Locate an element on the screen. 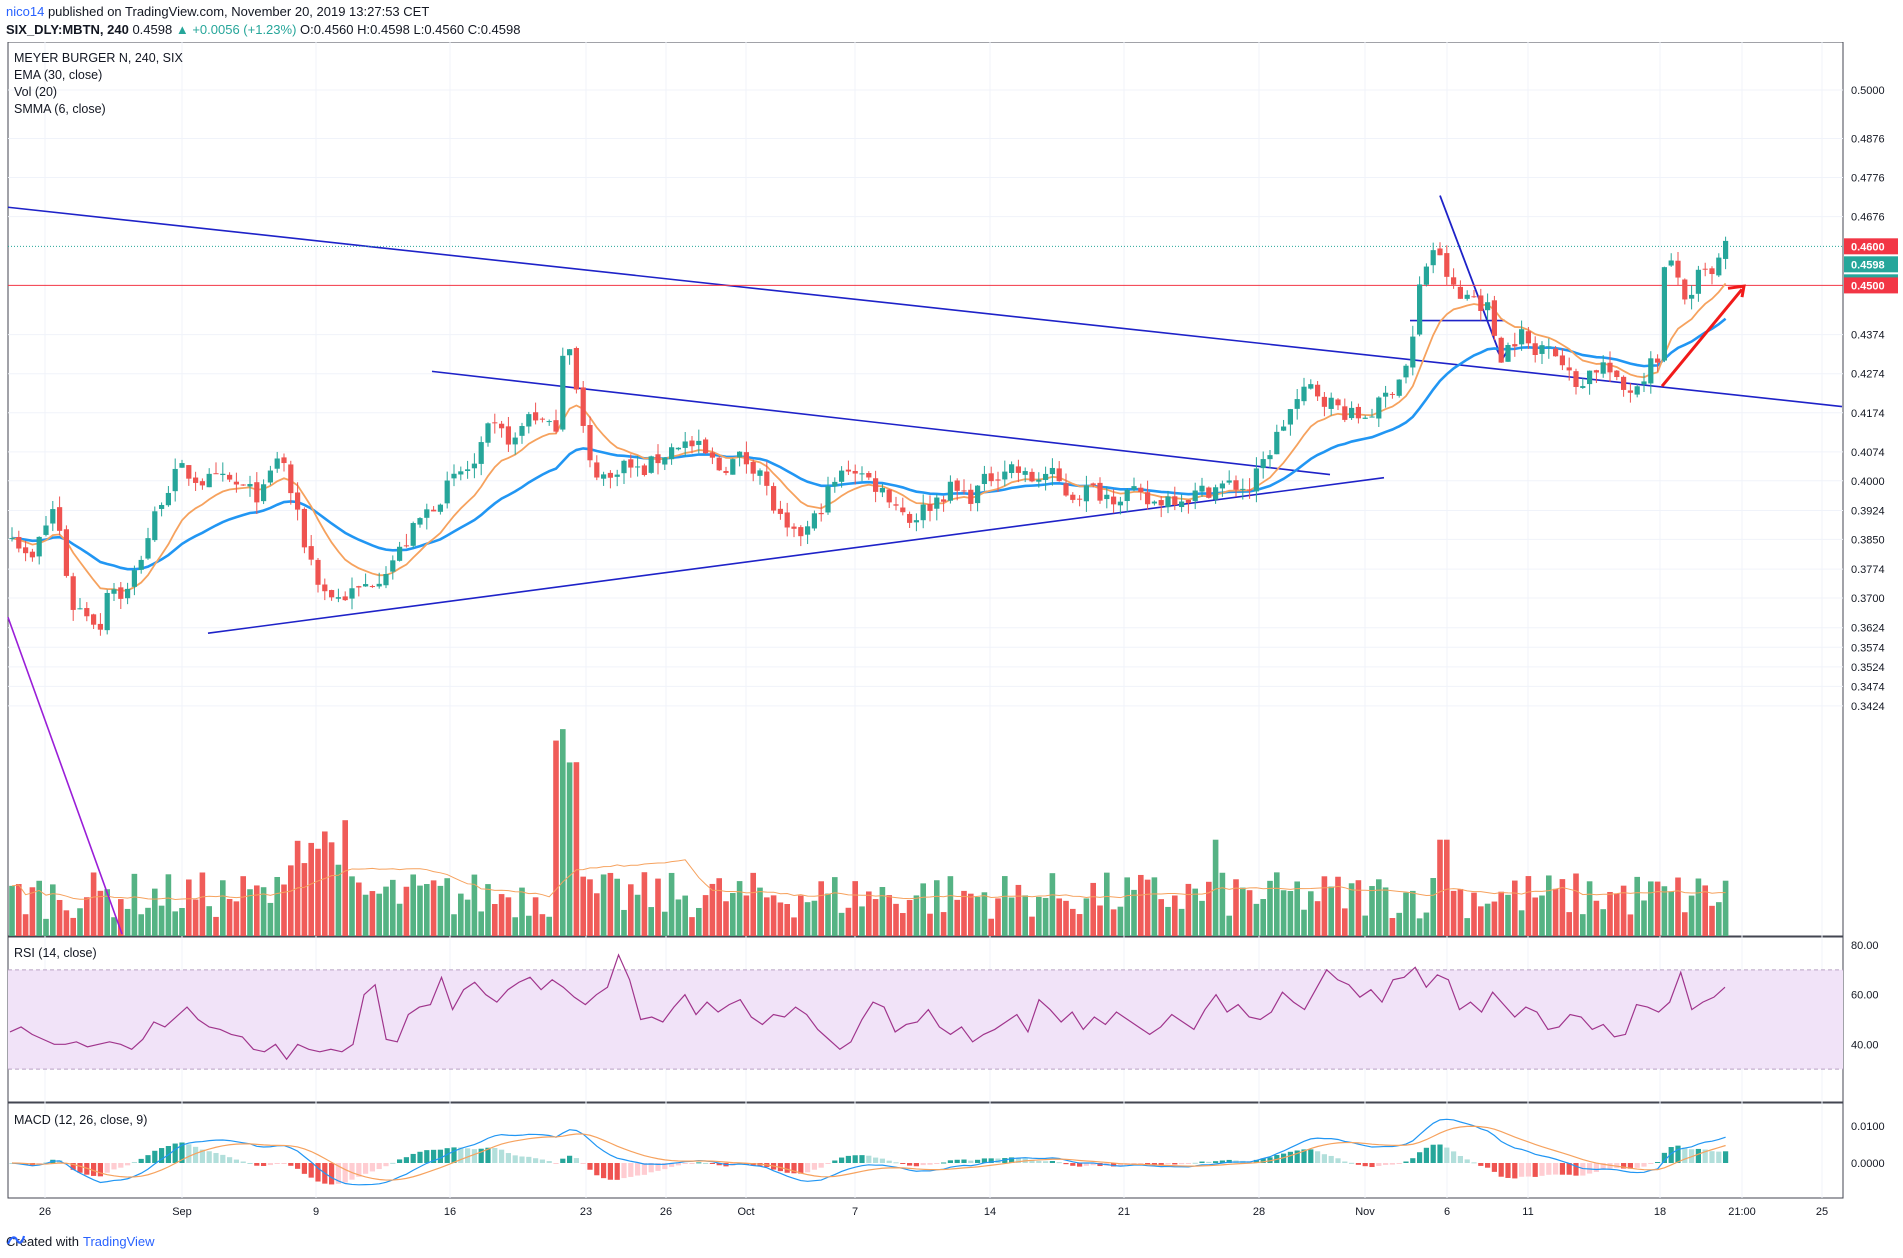 The width and height of the screenshot is (1903, 1258). time-tick-label: 18 is located at coordinates (1660, 1212).